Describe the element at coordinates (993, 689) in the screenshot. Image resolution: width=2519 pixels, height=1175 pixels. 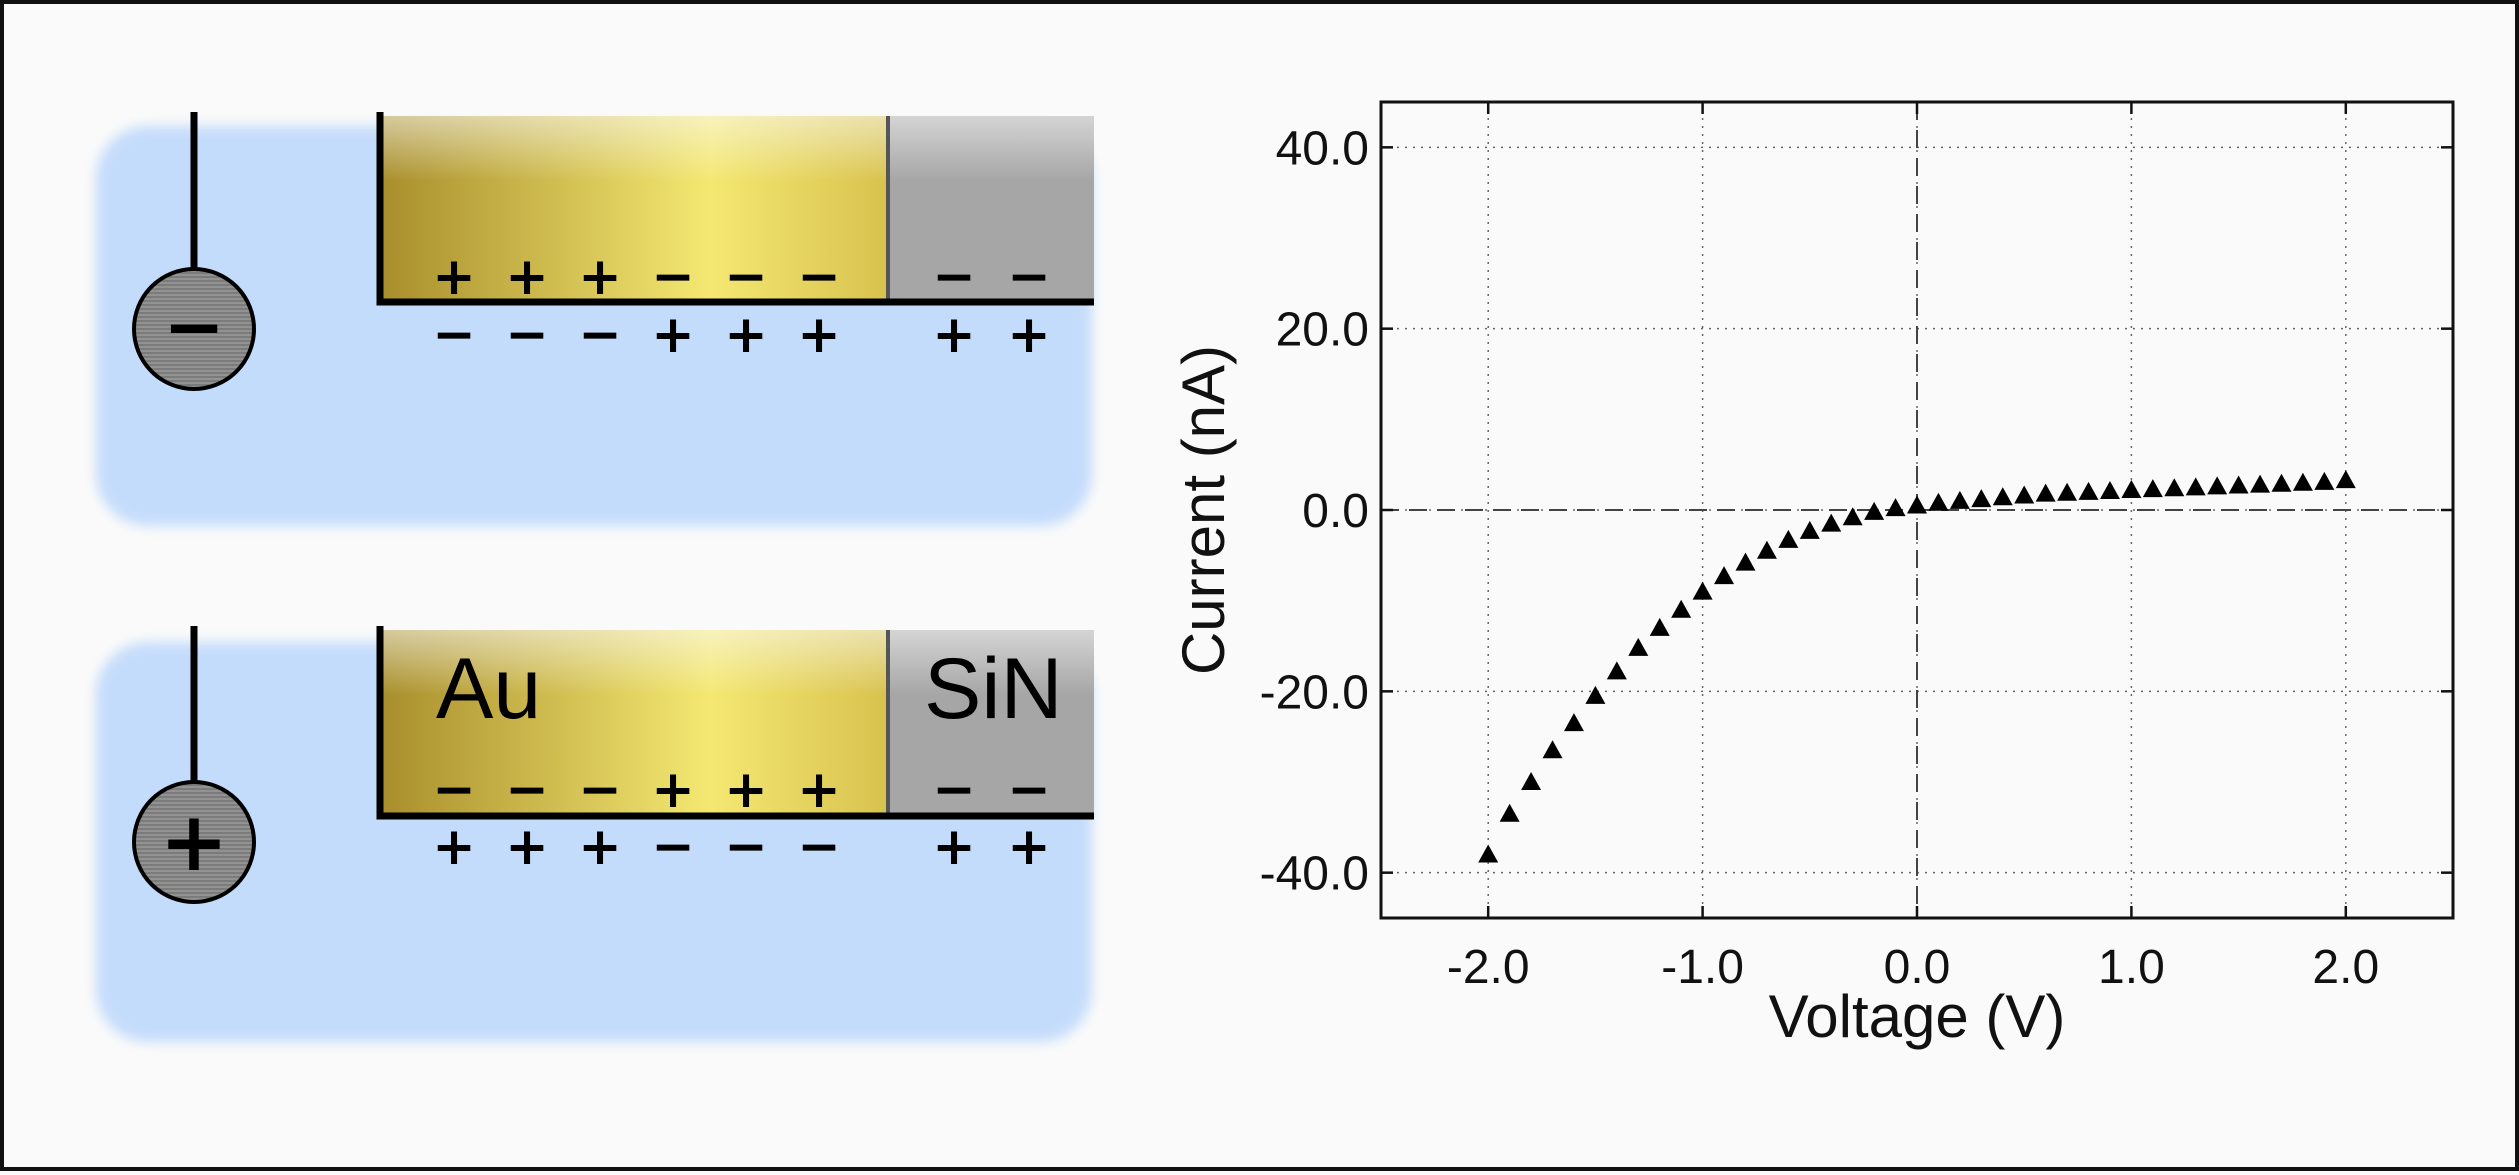
I see `label-sin: SiN` at that location.